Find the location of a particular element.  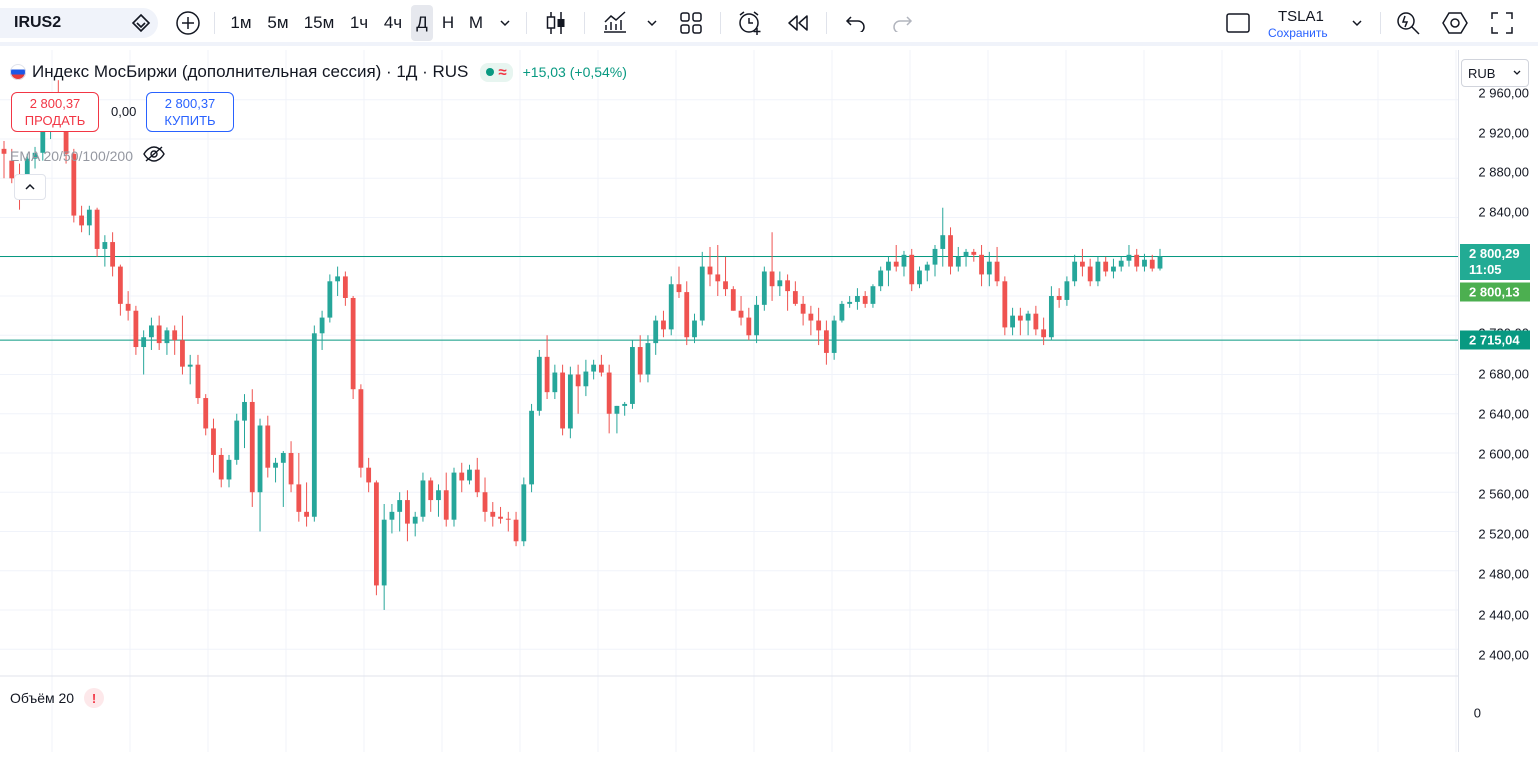

save-button: Сохранить is located at coordinates (1298, 33).